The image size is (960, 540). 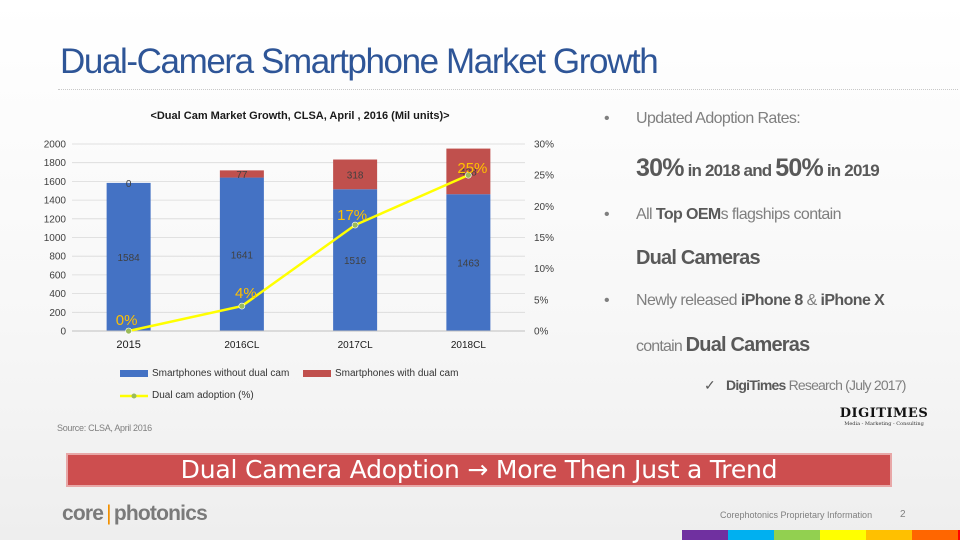 What do you see at coordinates (688, 214) in the screenshot?
I see `bullet-2-bold: Top OEM` at bounding box center [688, 214].